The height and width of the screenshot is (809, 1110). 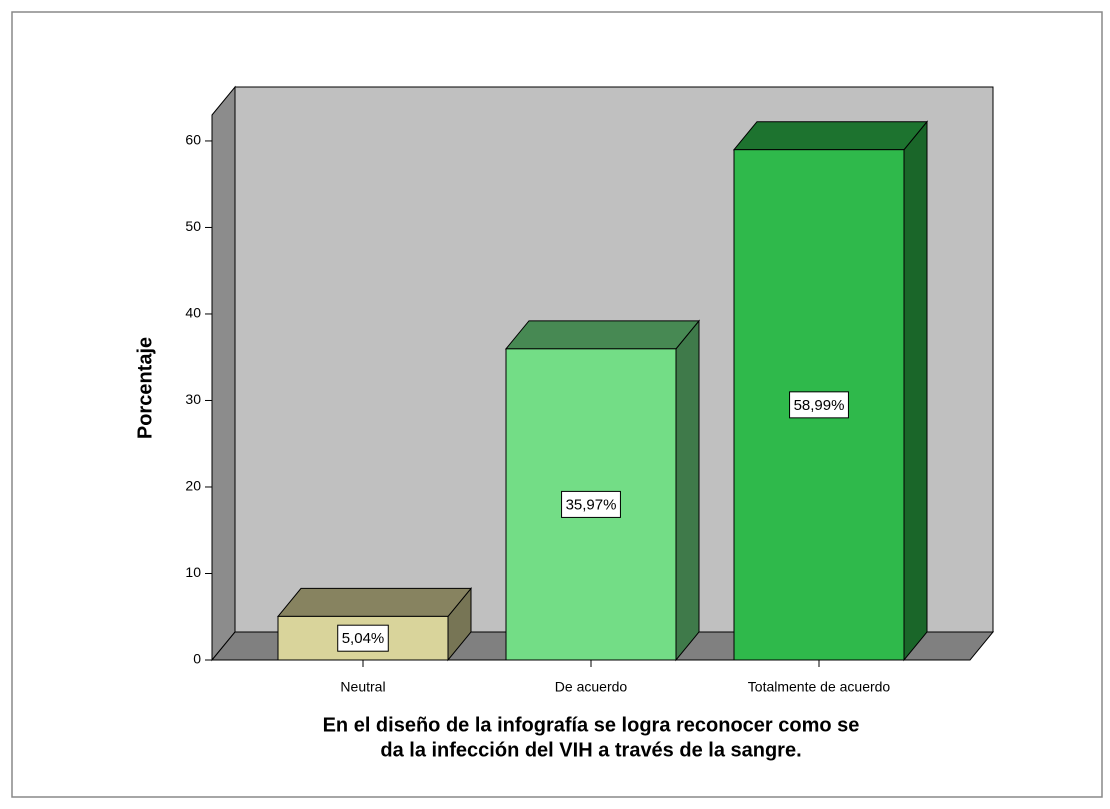 I want to click on y-tick-label: 0, so click(x=197, y=659).